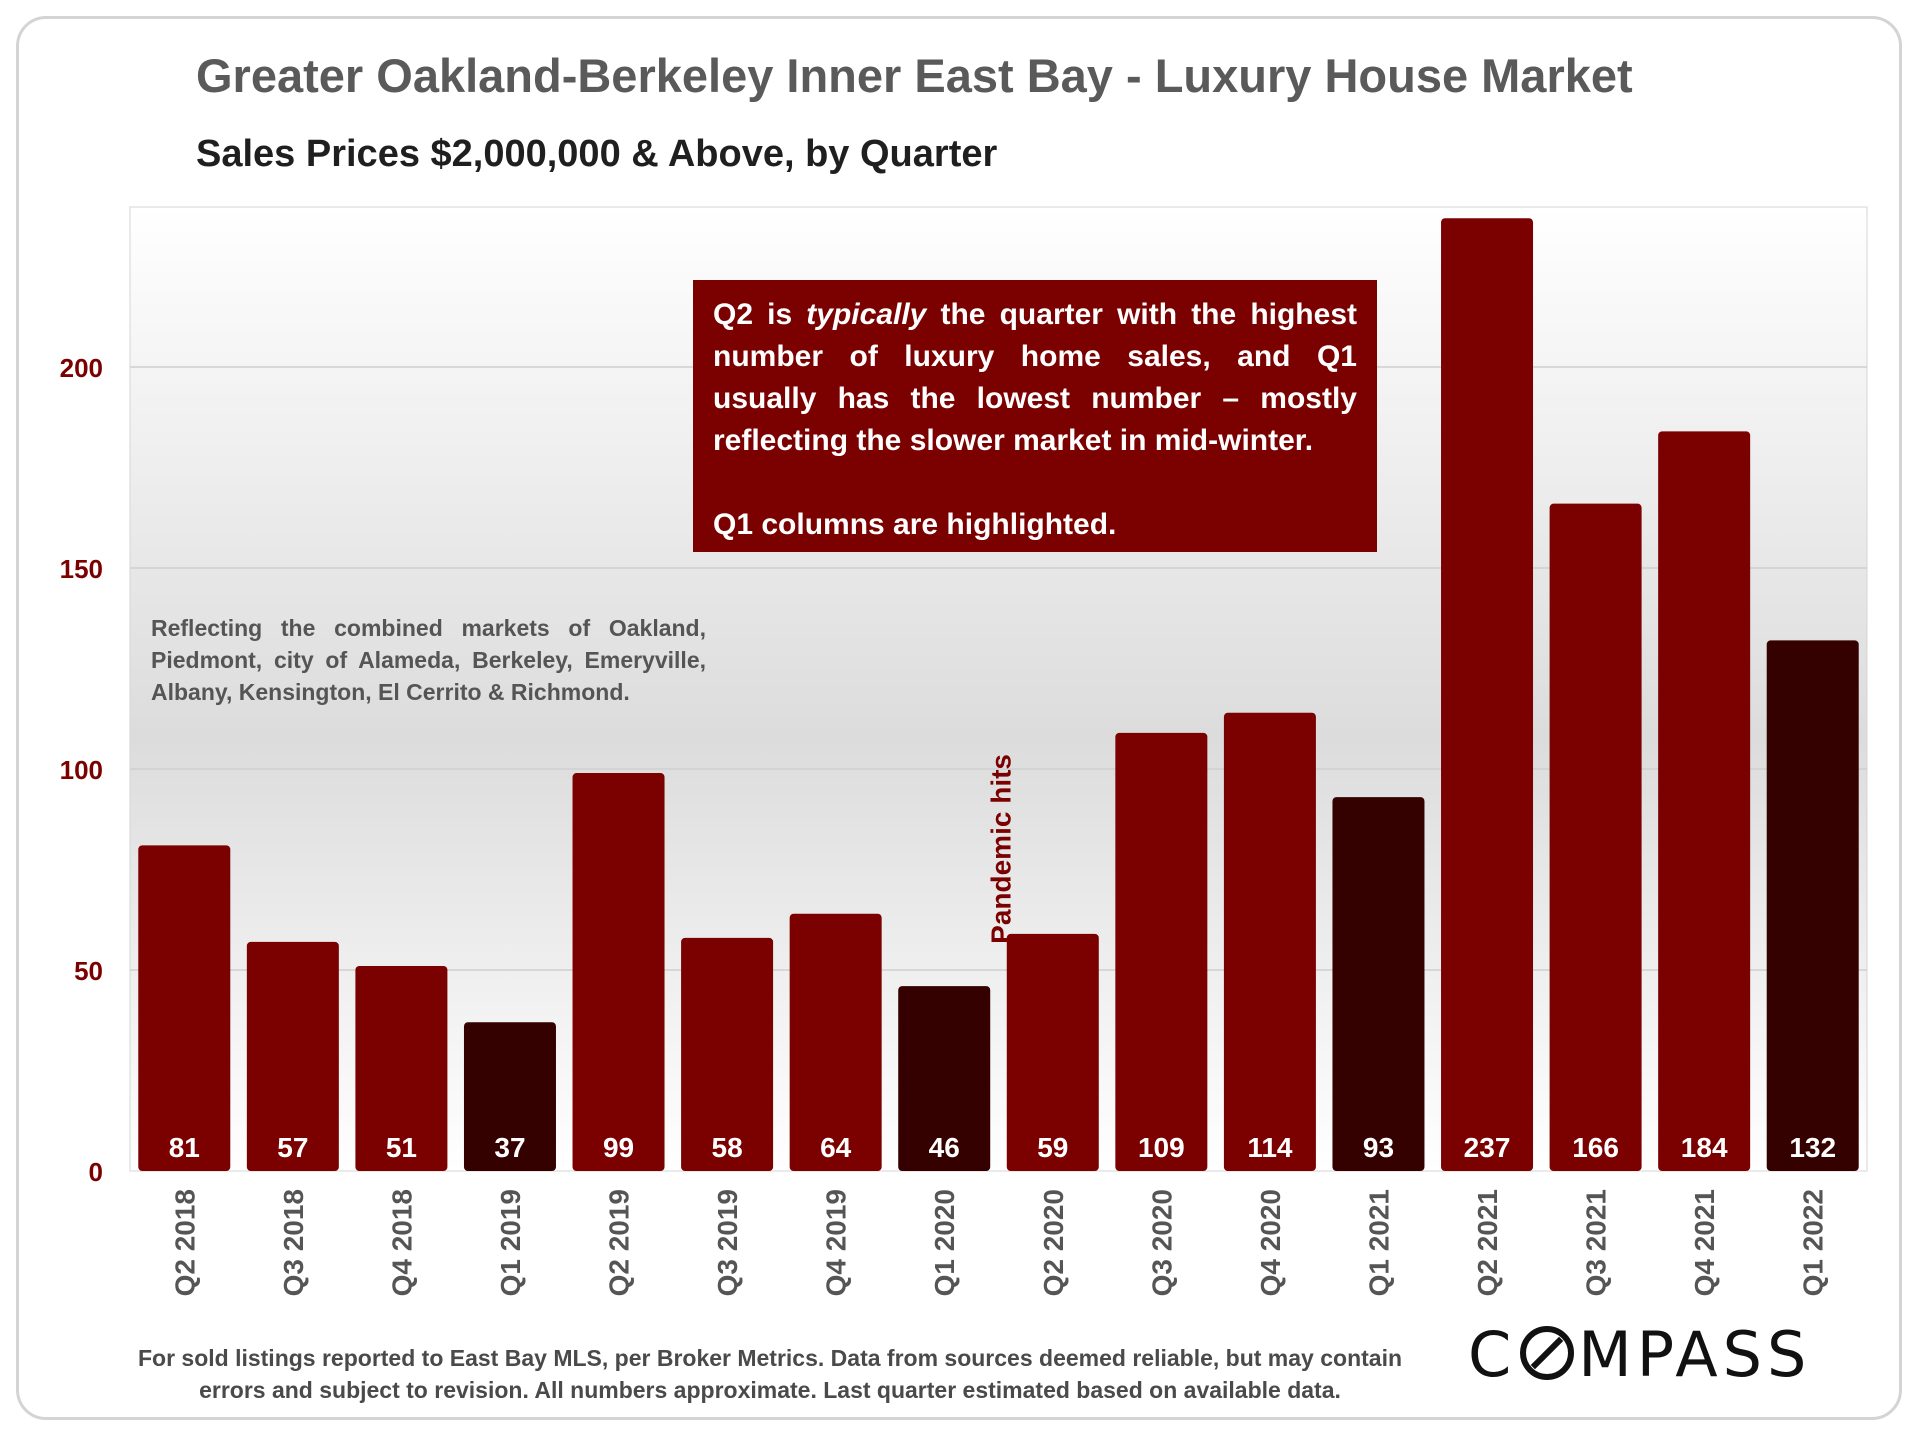 This screenshot has height=1440, width=1920. I want to click on bar-label-q3-2019: 58, so click(727, 1147).